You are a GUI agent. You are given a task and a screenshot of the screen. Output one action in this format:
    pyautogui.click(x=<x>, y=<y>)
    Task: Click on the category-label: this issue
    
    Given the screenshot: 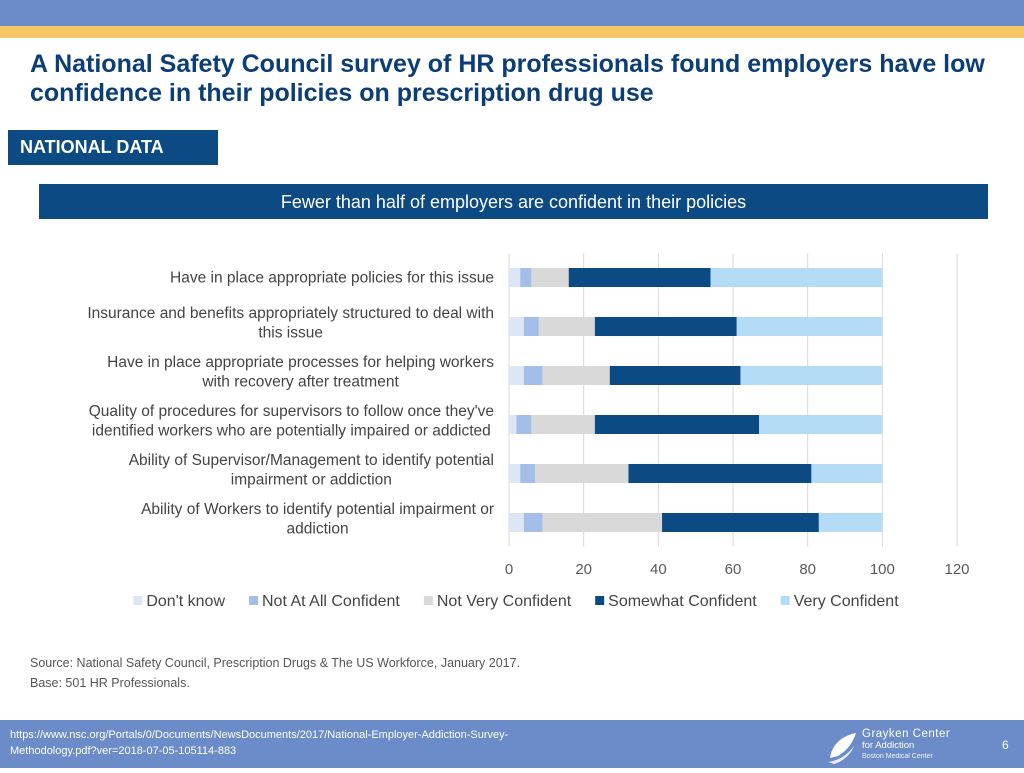 What is the action you would take?
    pyautogui.click(x=290, y=332)
    